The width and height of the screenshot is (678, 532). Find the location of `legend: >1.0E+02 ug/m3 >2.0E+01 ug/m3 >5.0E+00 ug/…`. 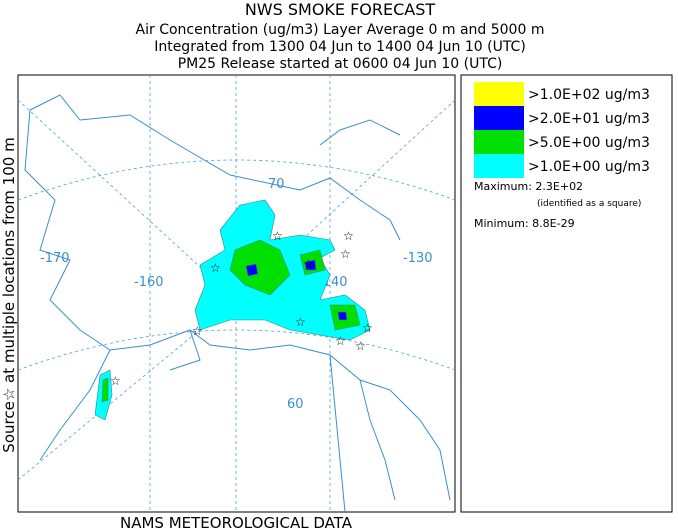

legend: >1.0E+02 ug/m3 >2.0E+01 ug/m3 >5.0E+00 ug/… is located at coordinates (562, 130).